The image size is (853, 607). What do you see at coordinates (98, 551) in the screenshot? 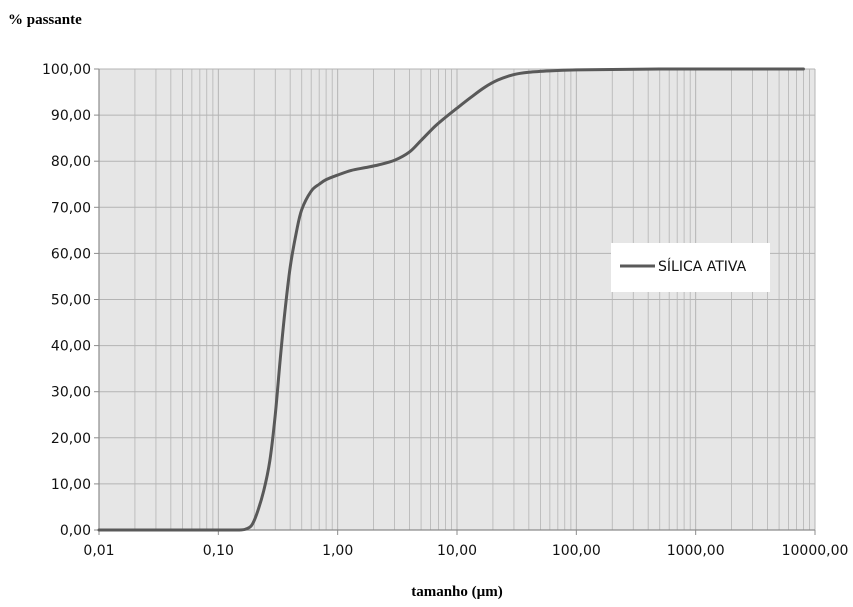
I see `x-tick-label: 0,01` at bounding box center [98, 551].